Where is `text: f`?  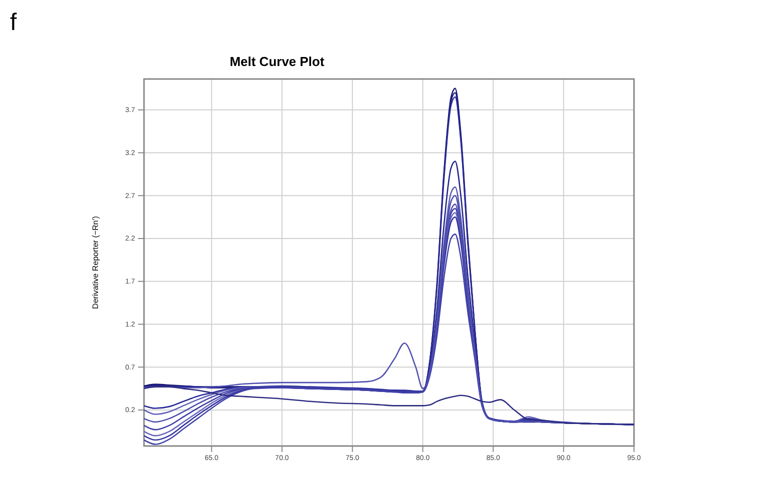
text: f is located at coordinates (13, 22).